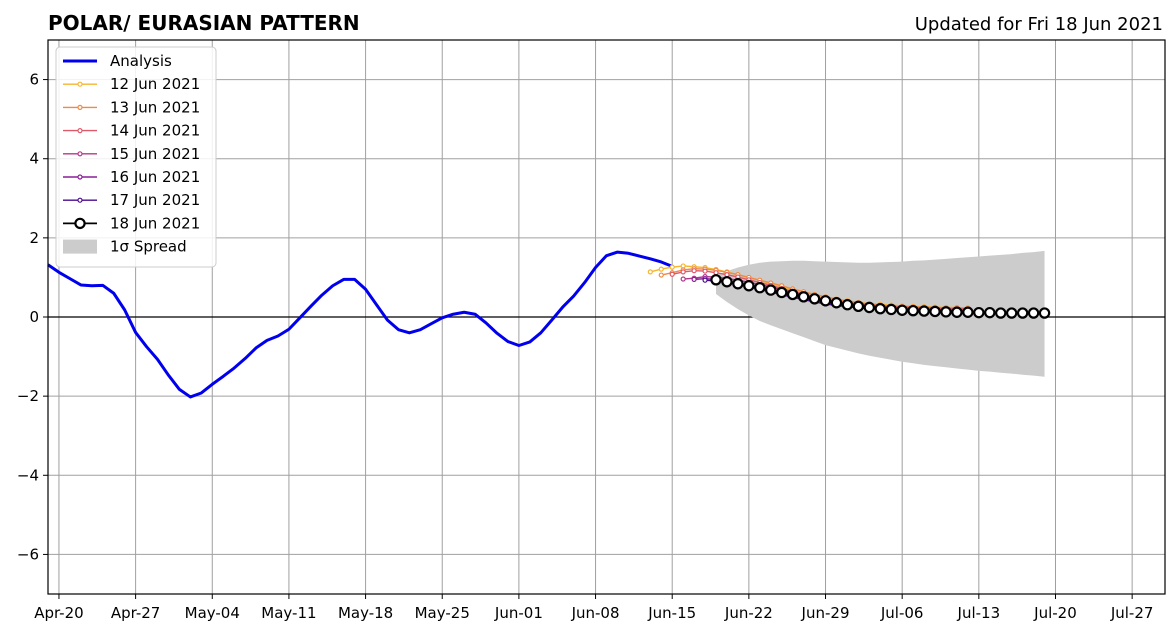 This screenshot has height=633, width=1176. Describe the element at coordinates (155, 200) in the screenshot. I see `legend-label-forecast: 17 Jun 2021` at that location.